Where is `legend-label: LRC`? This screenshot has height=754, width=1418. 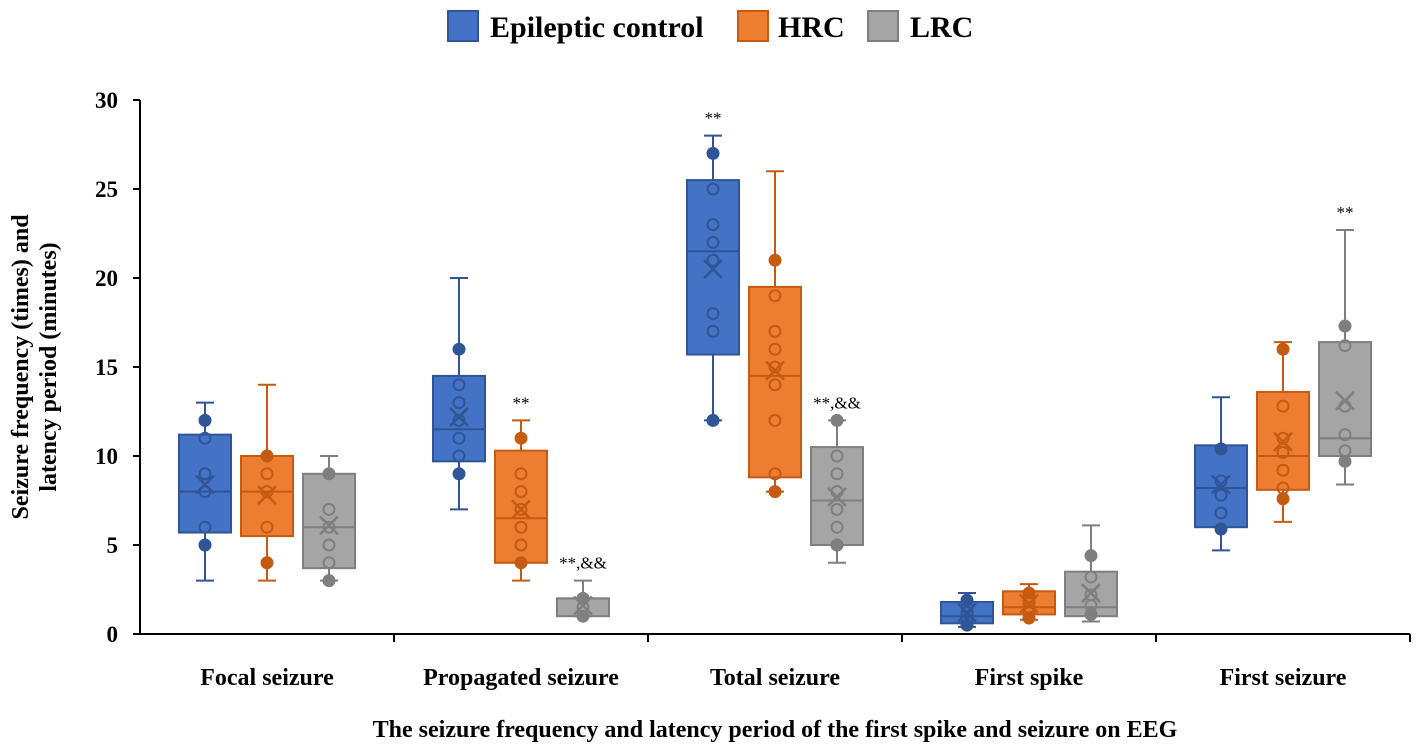 legend-label: LRC is located at coordinates (941, 27).